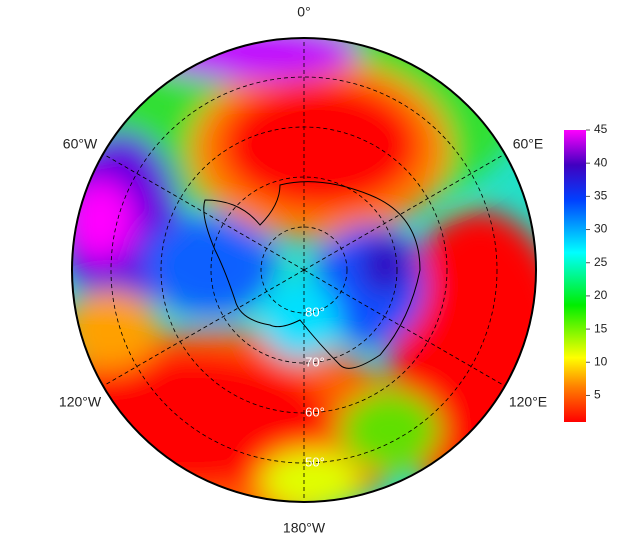 The height and width of the screenshot is (552, 625). Describe the element at coordinates (601, 361) in the screenshot. I see `colorbar-tick-label: 10` at that location.